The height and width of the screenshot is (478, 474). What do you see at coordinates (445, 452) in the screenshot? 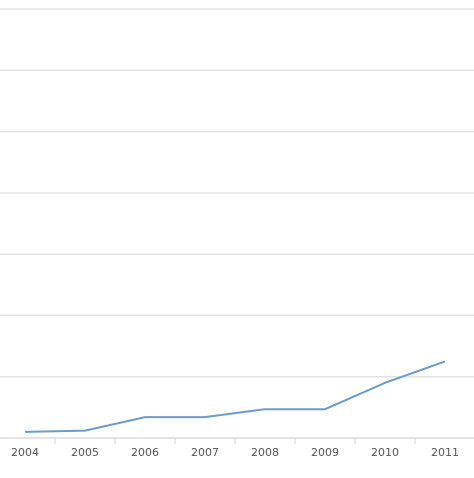
I see `x-tick-label: 2011` at bounding box center [445, 452].